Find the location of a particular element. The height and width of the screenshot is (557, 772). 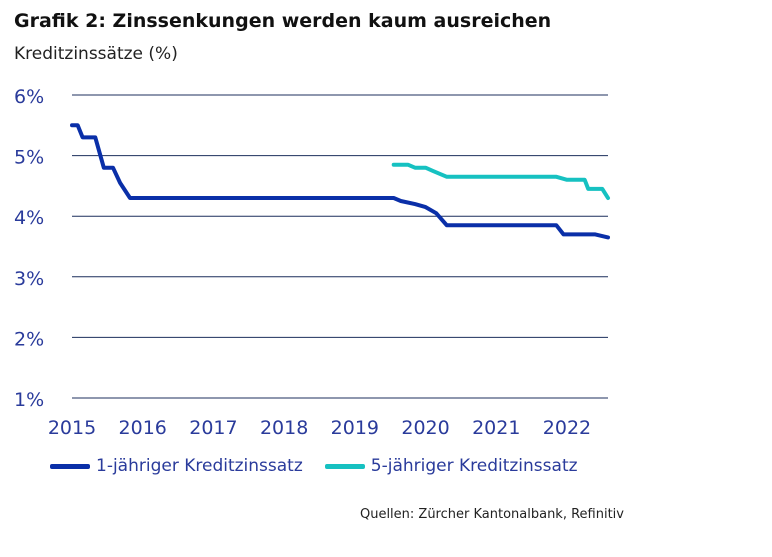

x-tick-label: 2022 is located at coordinates (567, 428).